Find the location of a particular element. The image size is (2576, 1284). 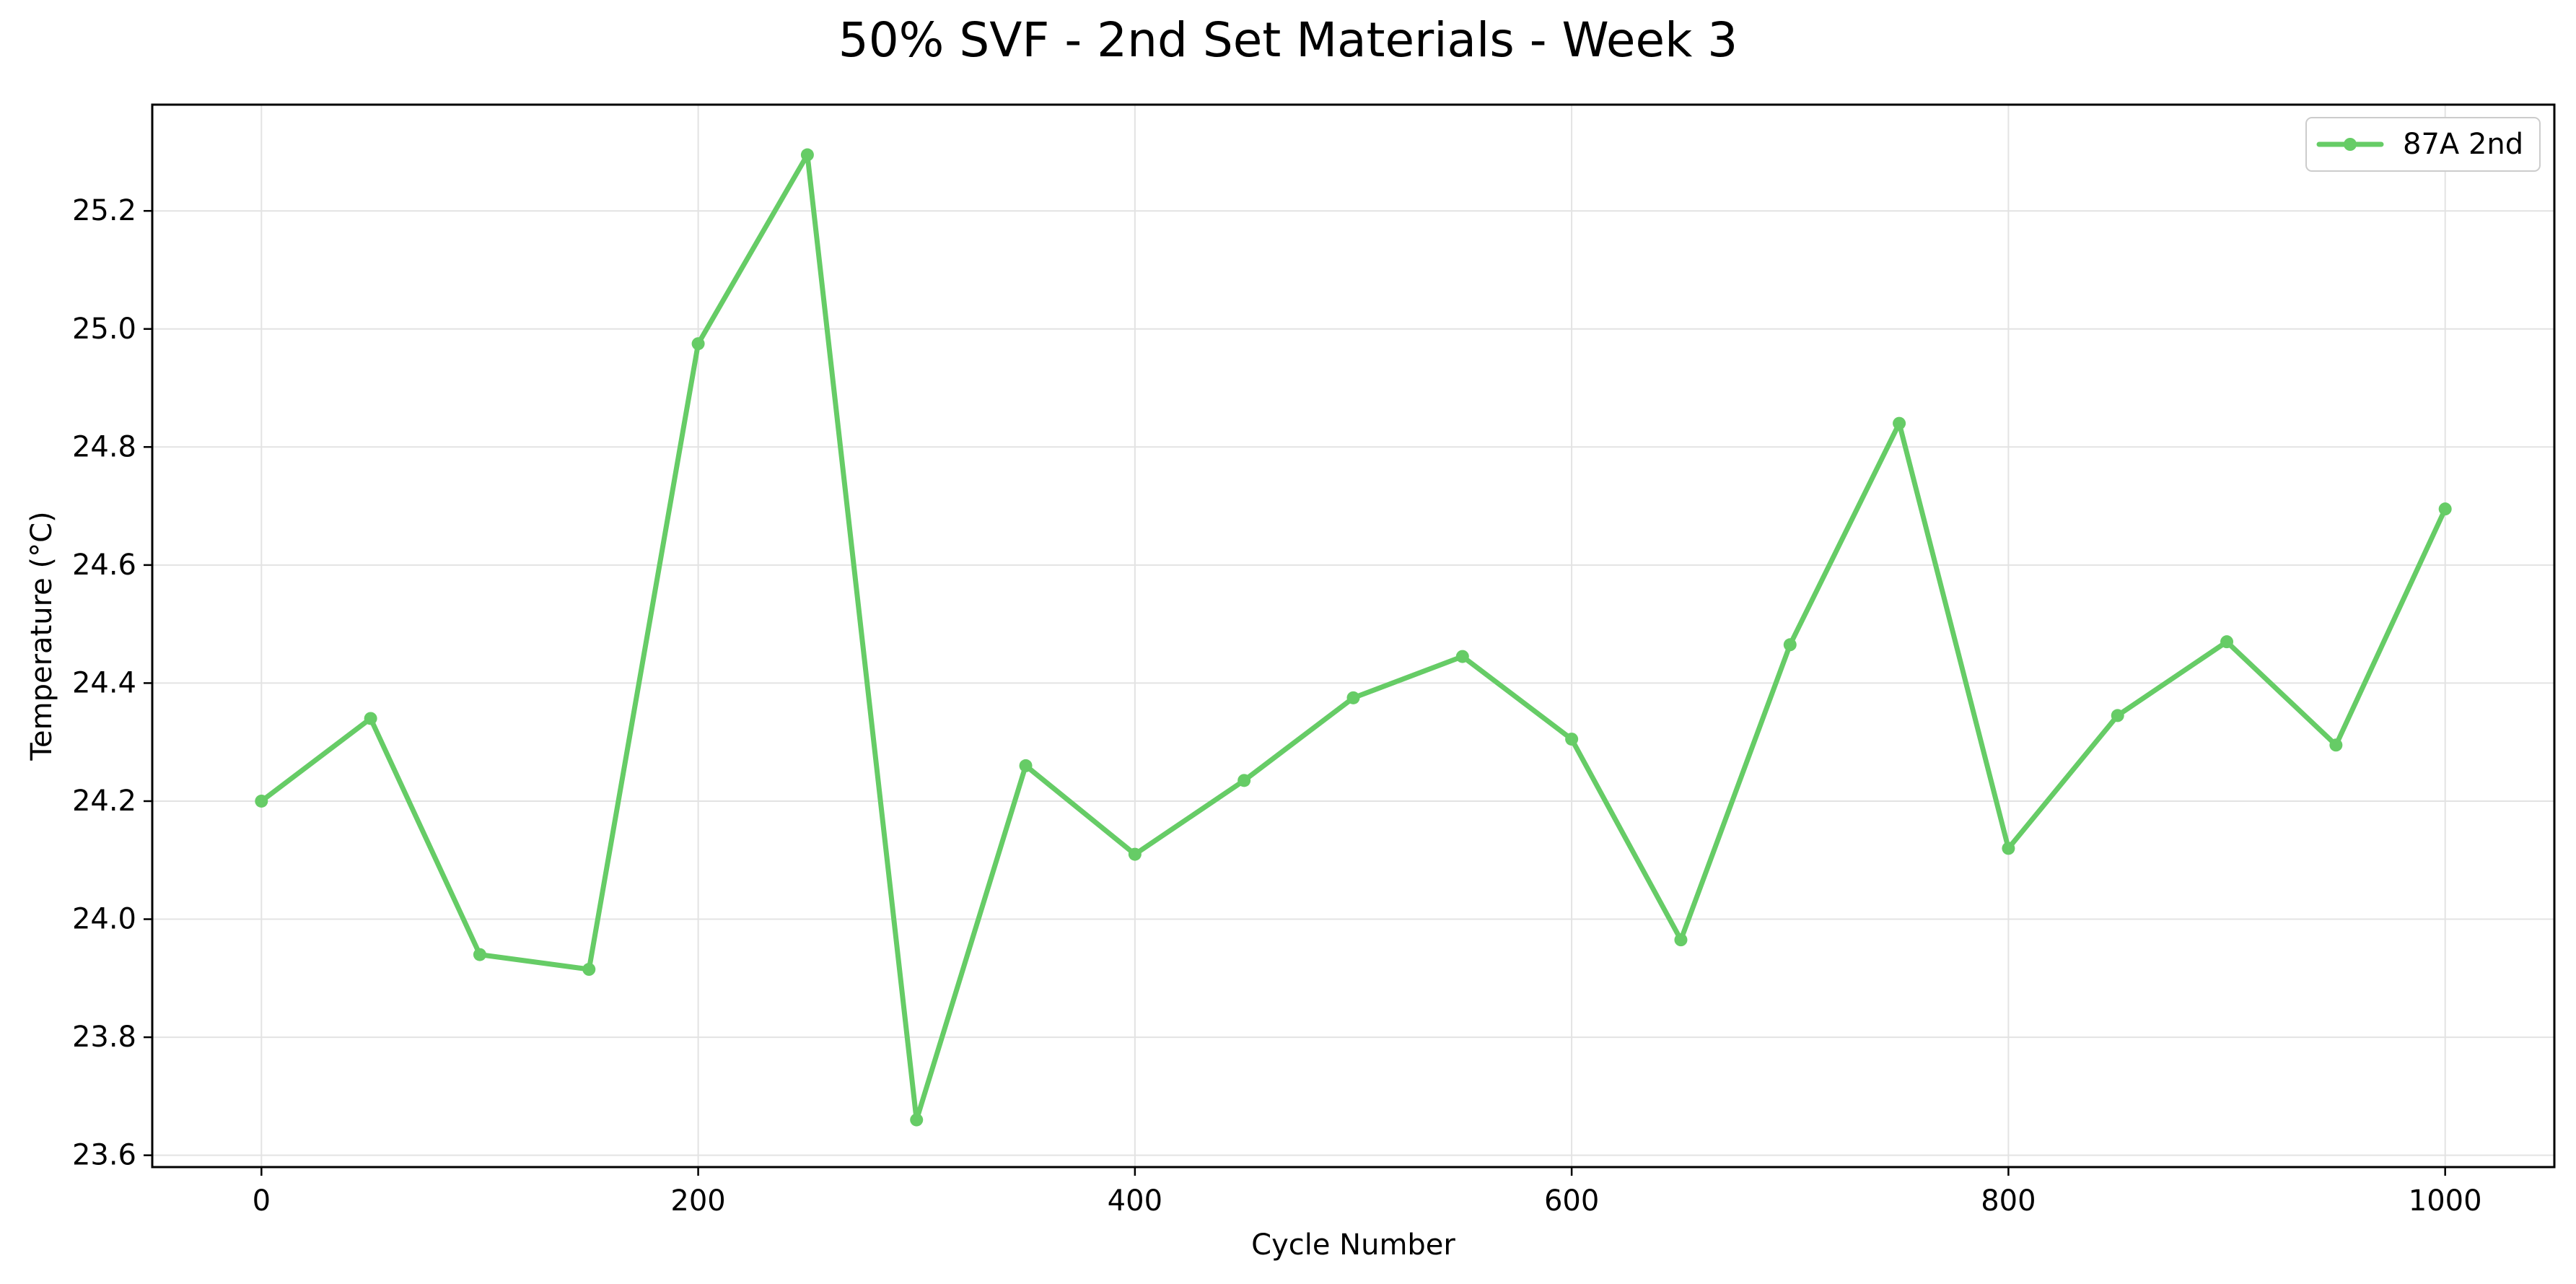

y-tick-label: 23.8 is located at coordinates (104, 1037).